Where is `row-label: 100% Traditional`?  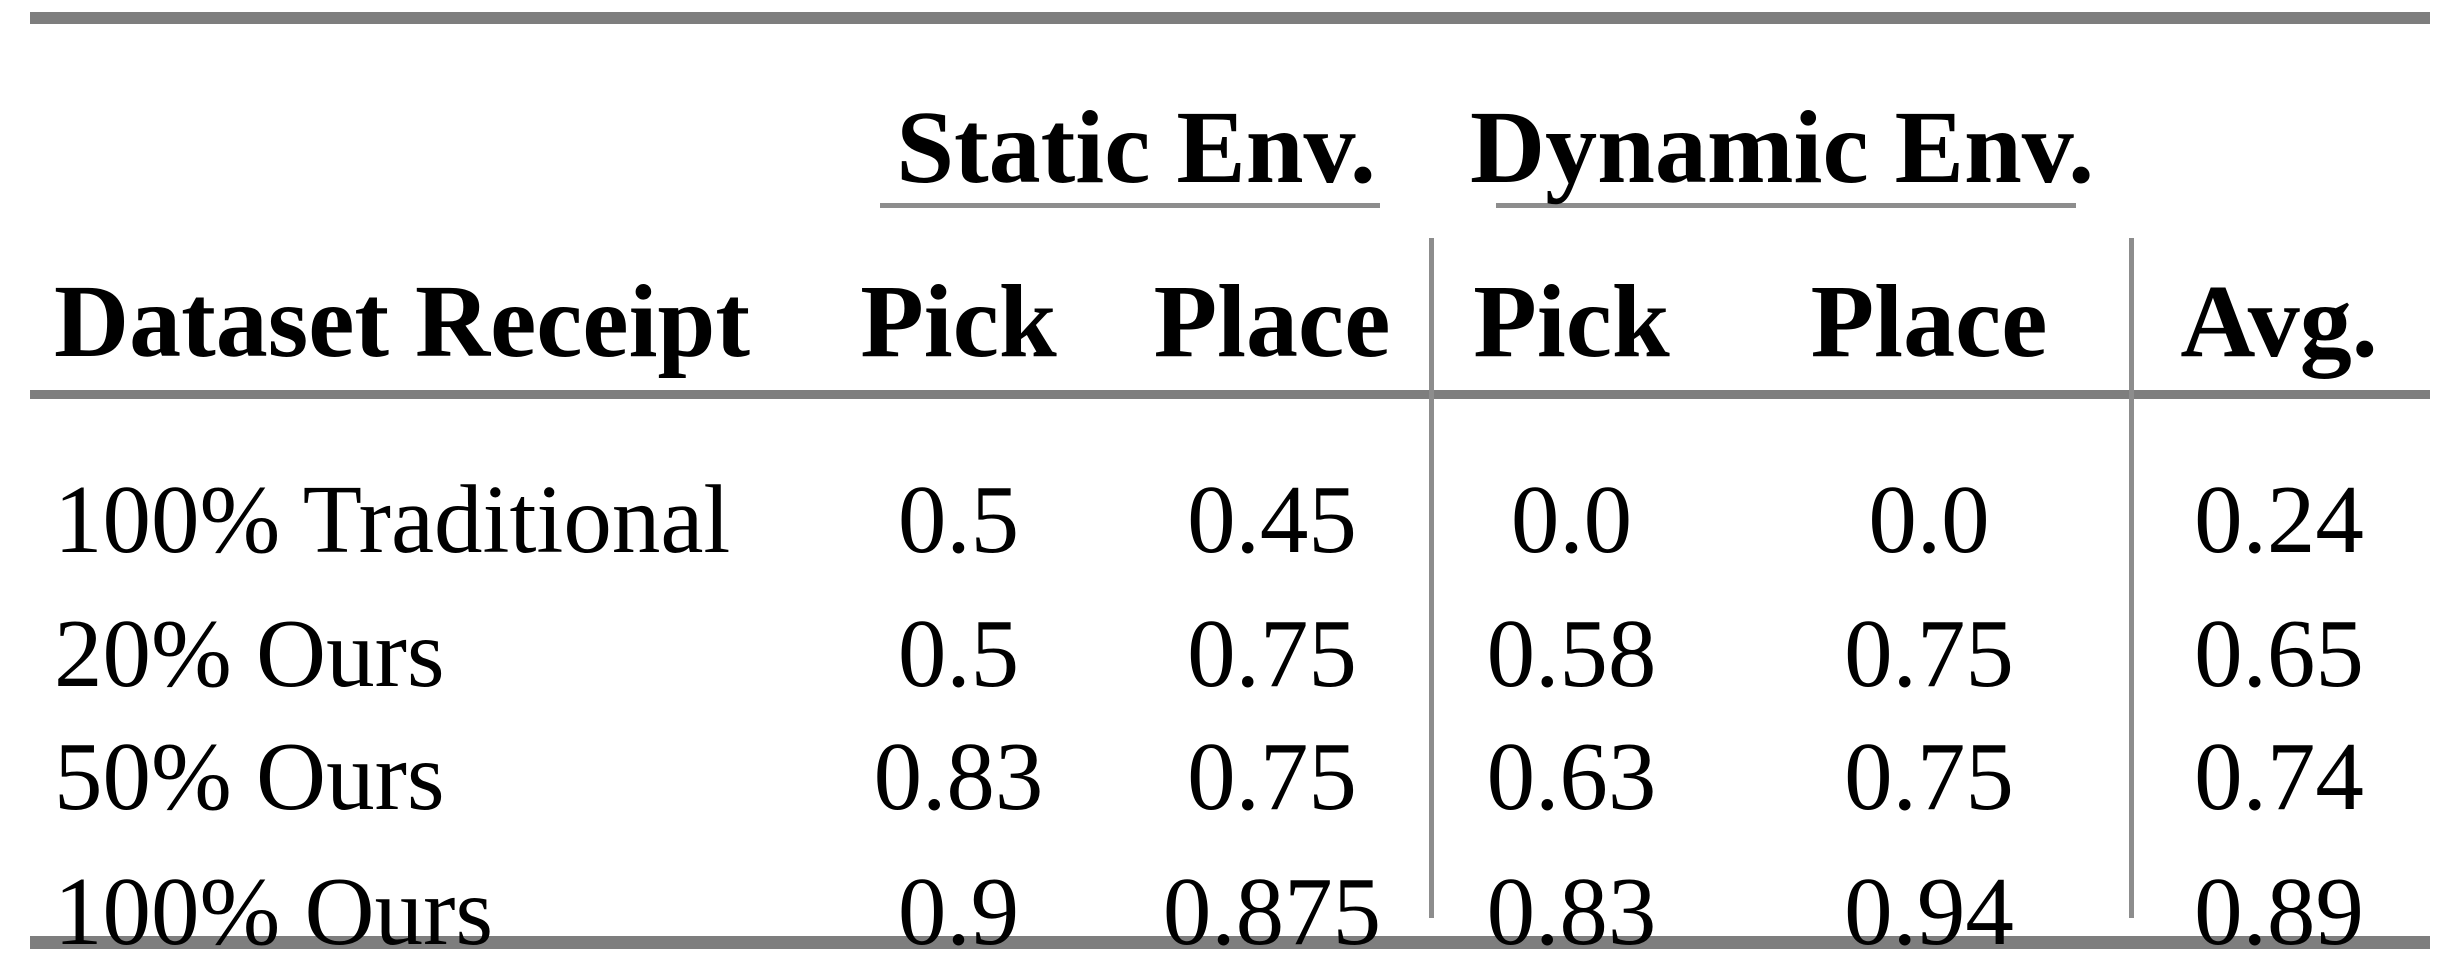
row-label: 100% Traditional is located at coordinates (392, 519).